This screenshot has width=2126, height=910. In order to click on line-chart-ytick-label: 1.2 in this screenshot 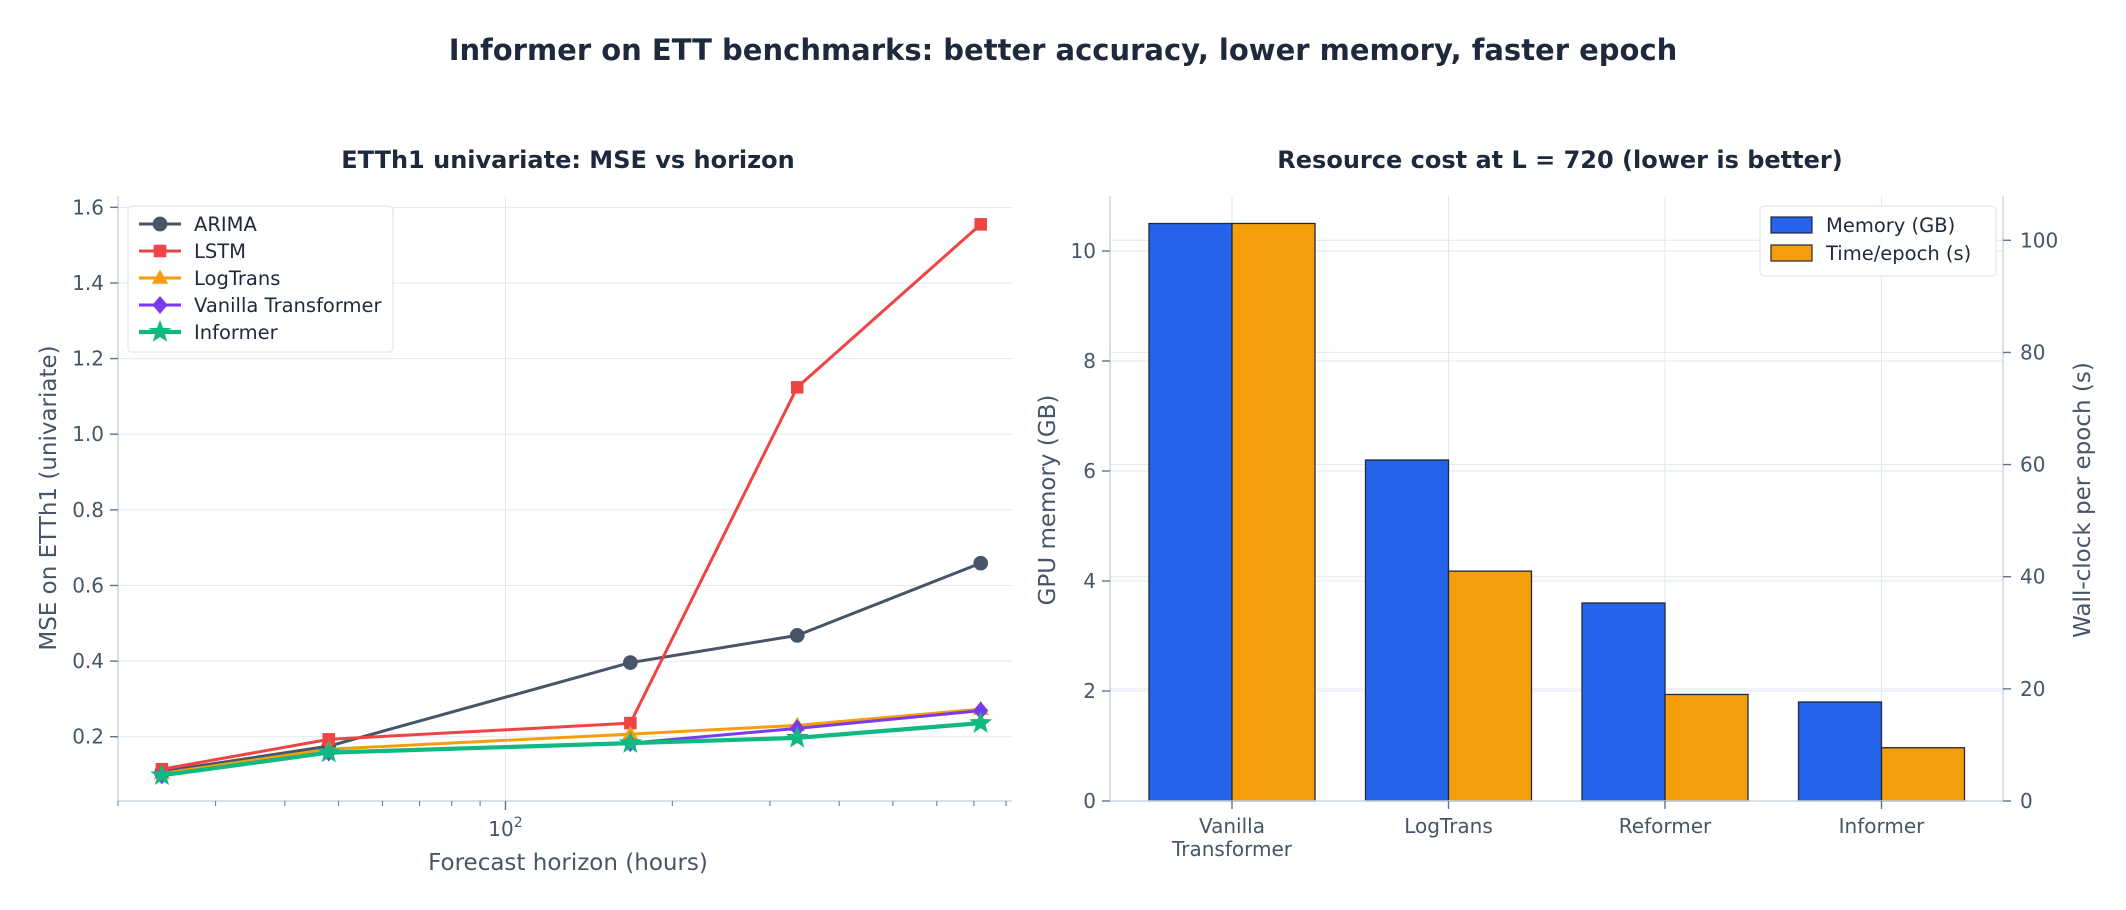, I will do `click(88, 359)`.